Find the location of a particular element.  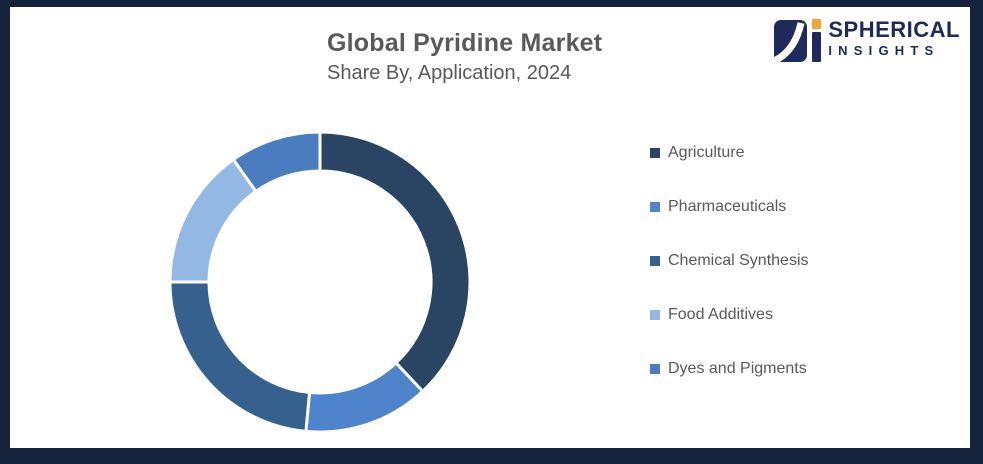

donut-segment-dyes-and-pigments is located at coordinates (276, 162).